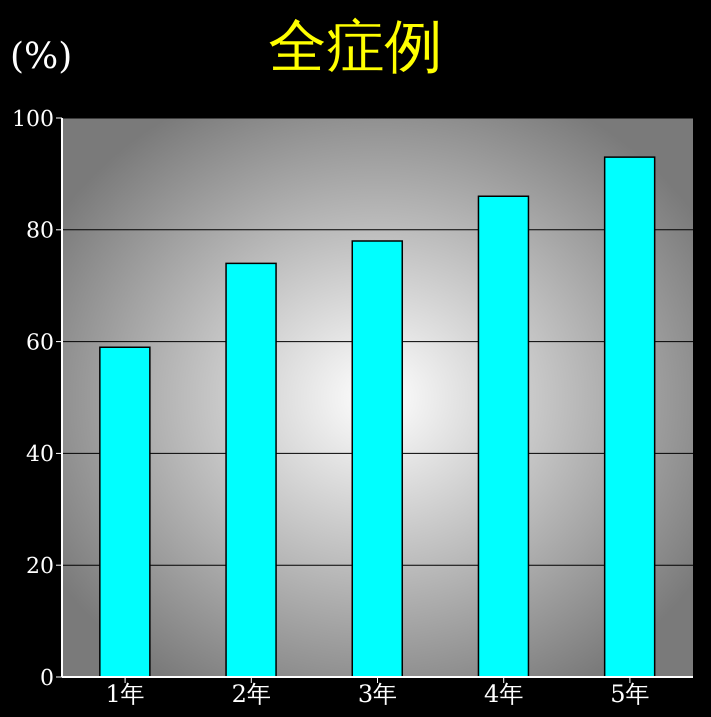 The width and height of the screenshot is (711, 717). I want to click on x-tick-label: 4年, so click(504, 694).